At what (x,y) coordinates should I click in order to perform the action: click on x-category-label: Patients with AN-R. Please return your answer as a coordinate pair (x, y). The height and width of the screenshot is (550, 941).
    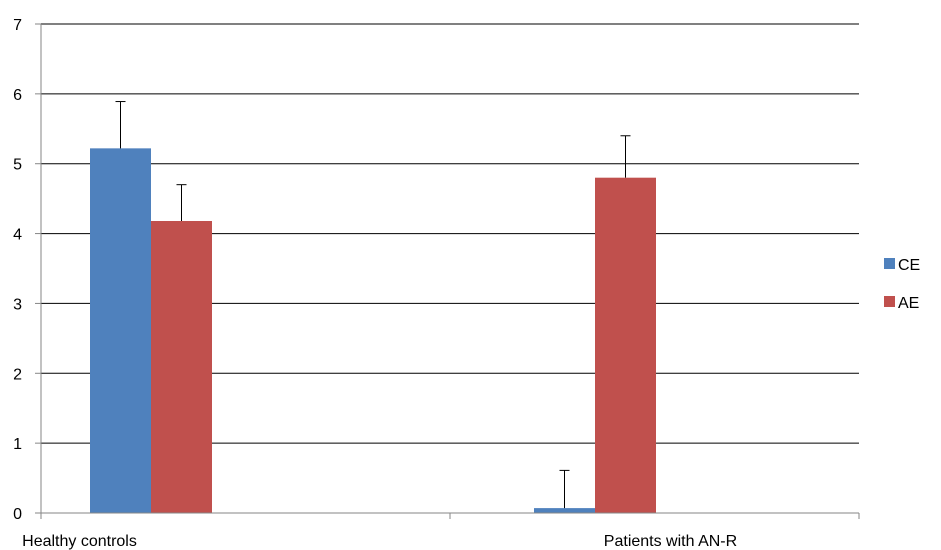
    Looking at the image, I should click on (670, 541).